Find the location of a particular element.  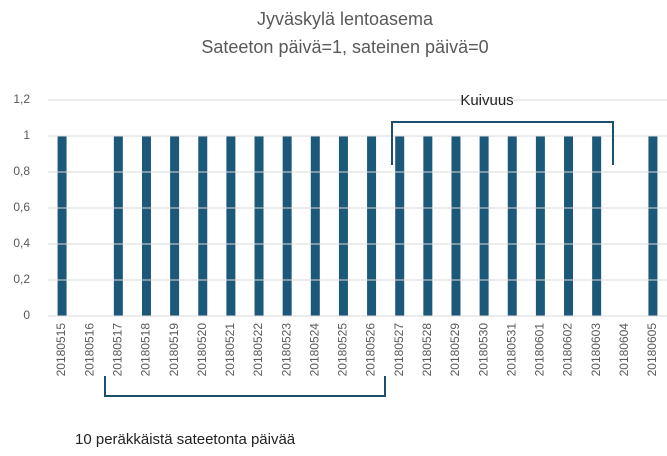

bracket-top is located at coordinates (502, 143).